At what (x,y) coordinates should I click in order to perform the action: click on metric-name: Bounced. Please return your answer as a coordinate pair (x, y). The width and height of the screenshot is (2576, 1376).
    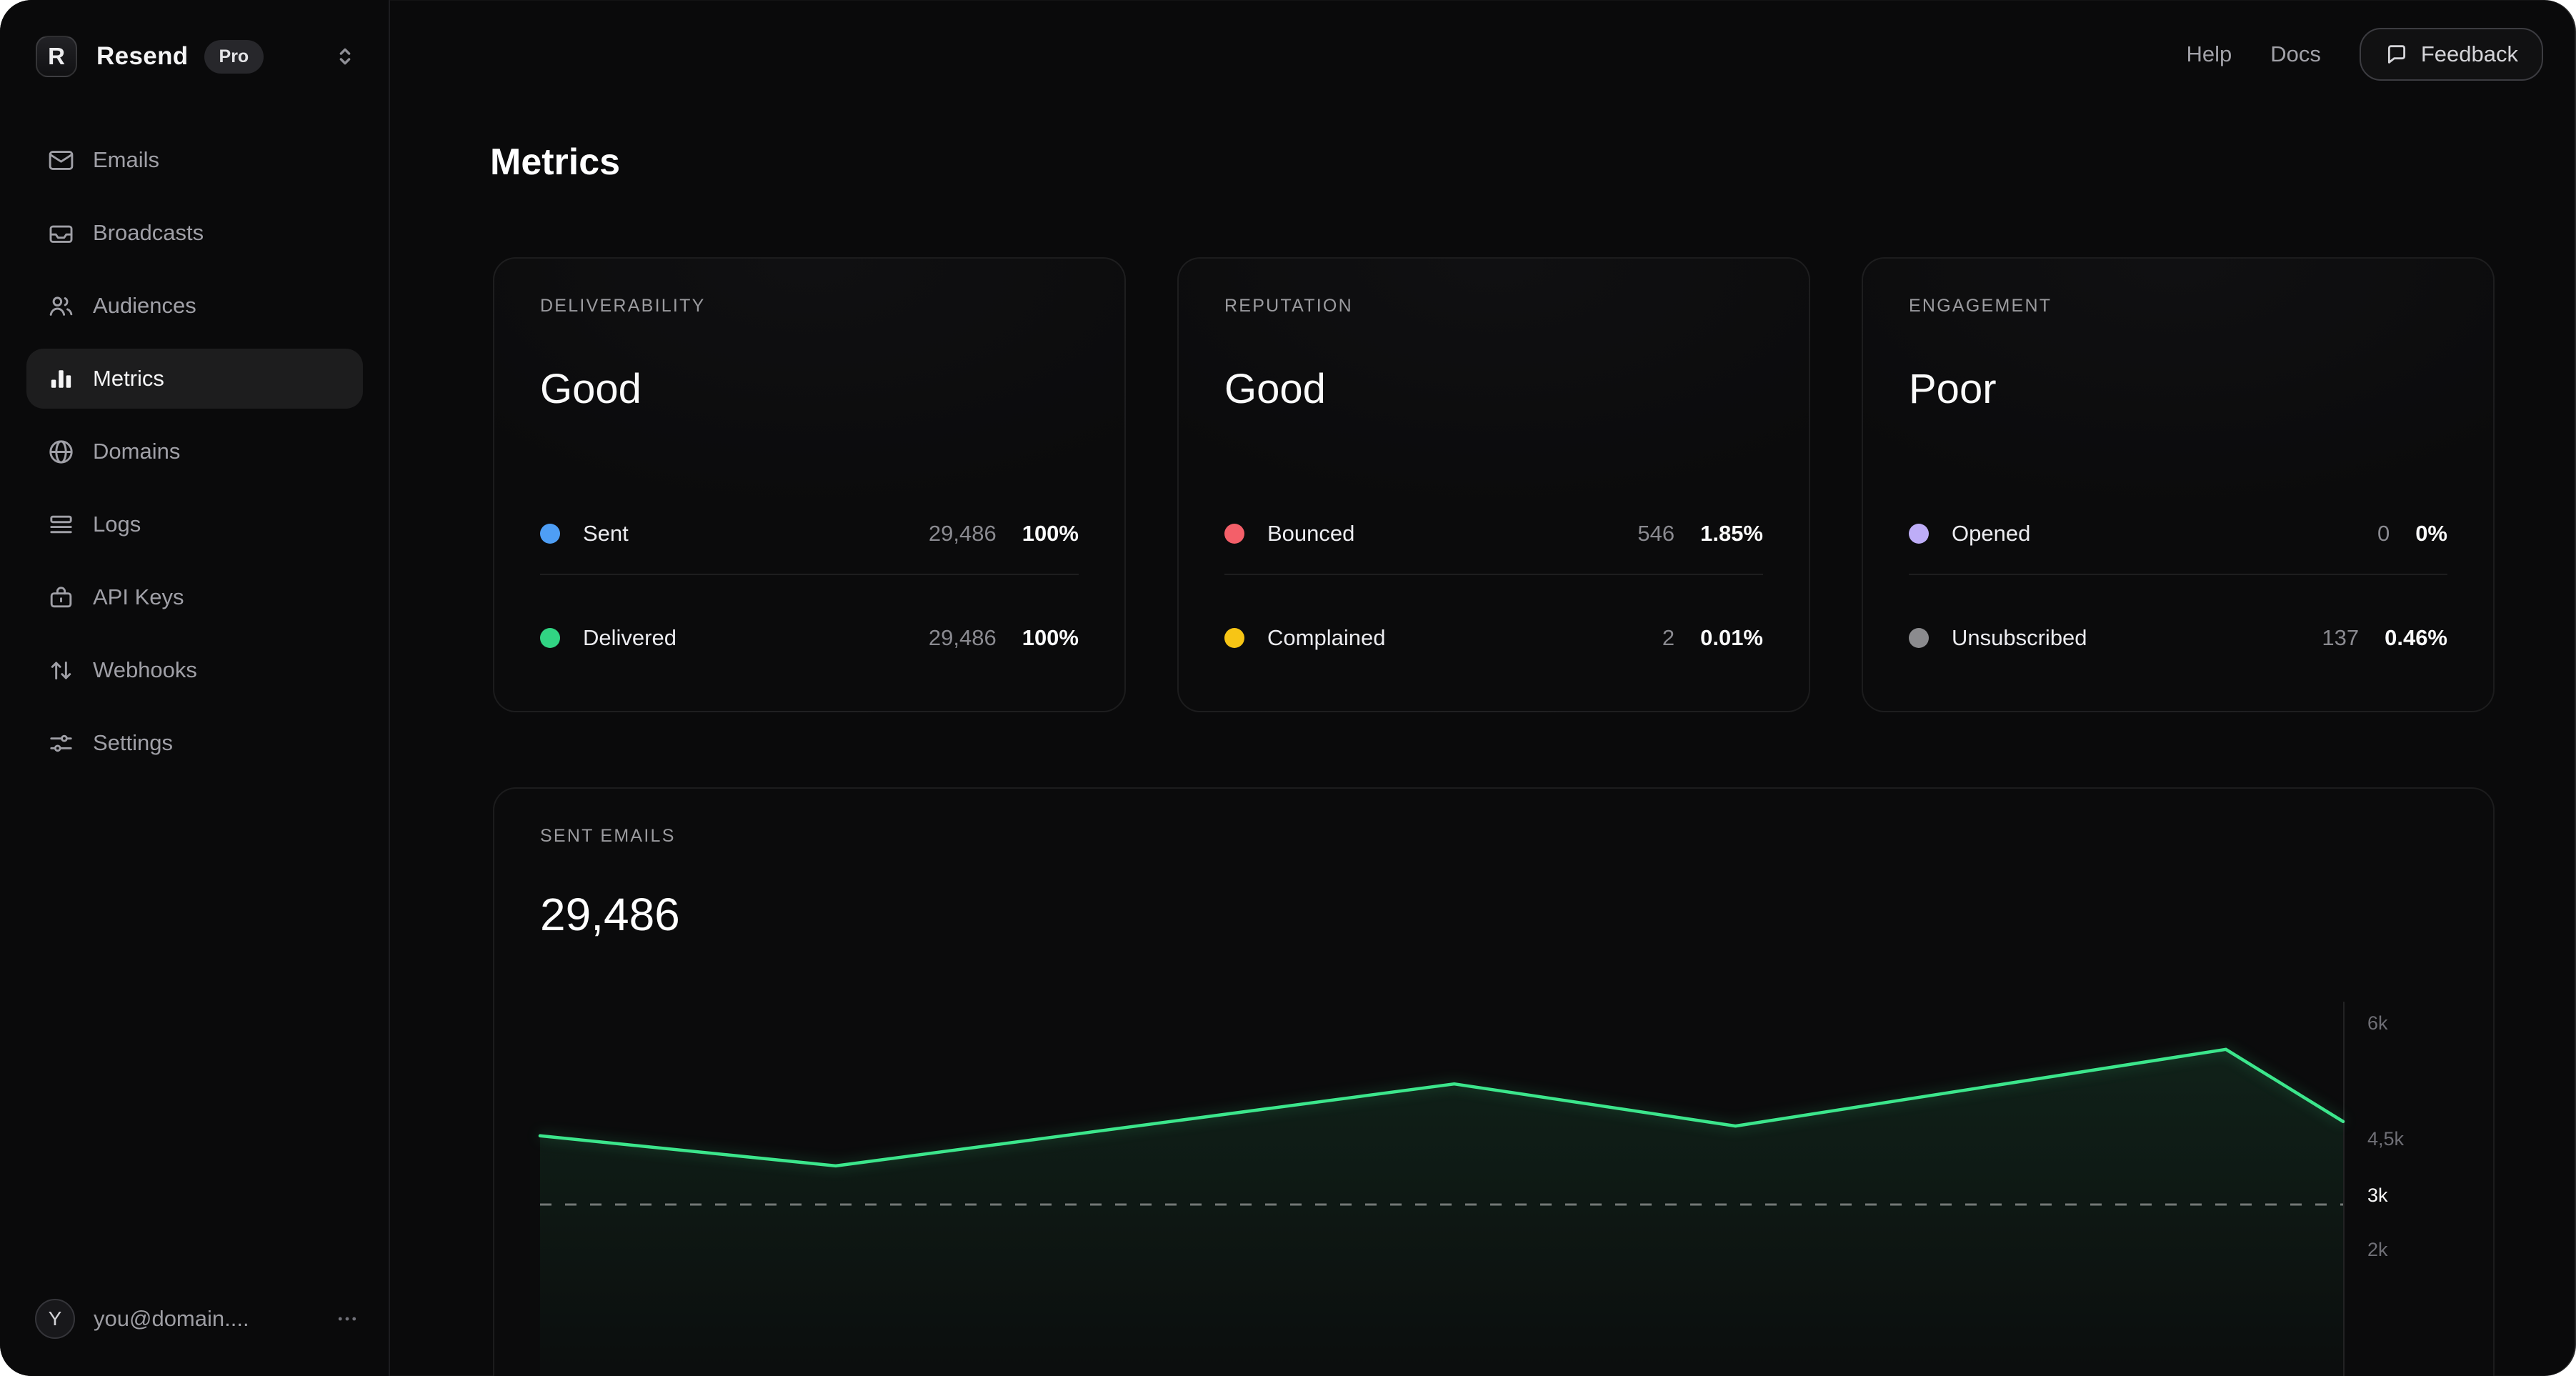
    Looking at the image, I should click on (1311, 533).